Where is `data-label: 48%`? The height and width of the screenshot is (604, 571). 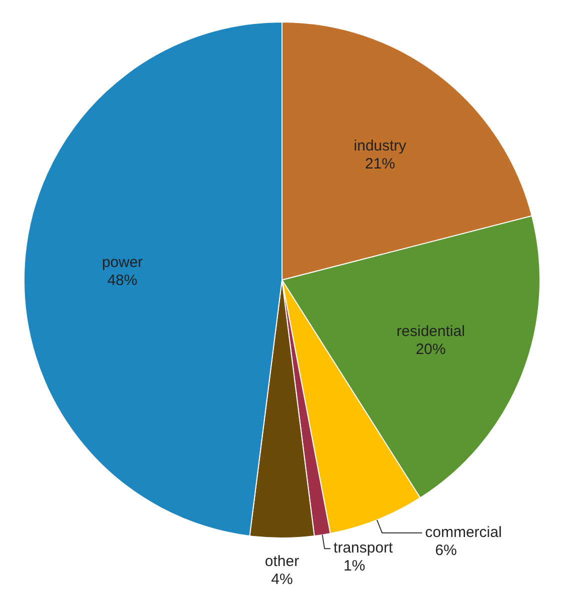 data-label: 48% is located at coordinates (122, 280).